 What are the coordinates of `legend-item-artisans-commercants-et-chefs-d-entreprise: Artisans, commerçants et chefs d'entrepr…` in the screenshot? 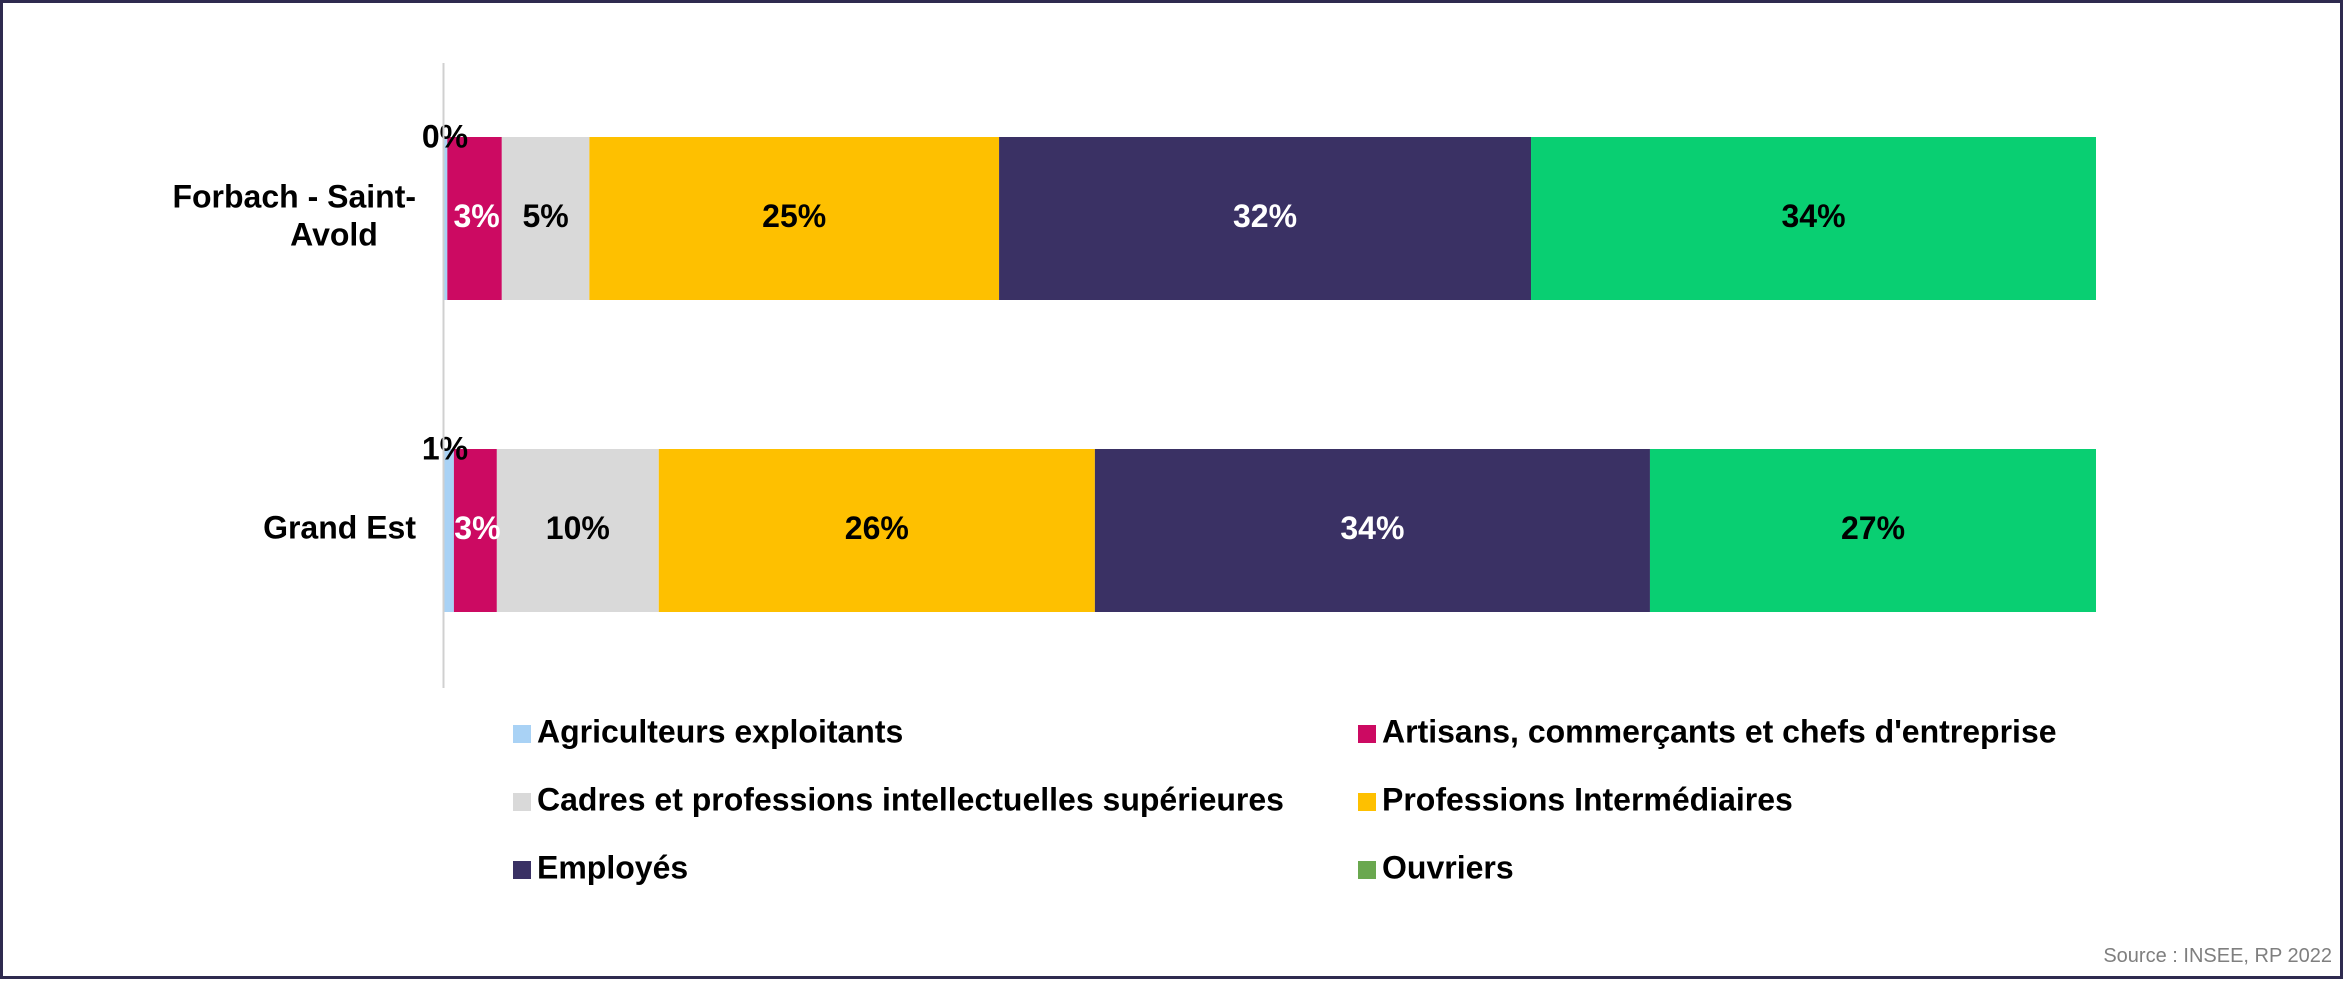 It's located at (1707, 731).